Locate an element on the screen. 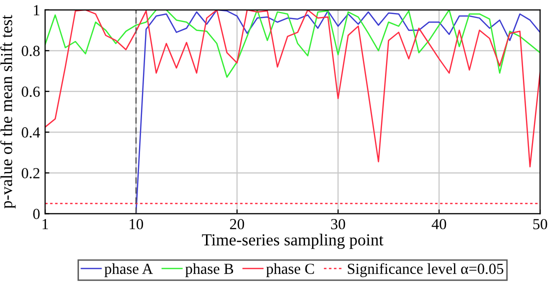  x-tick-label: 10 is located at coordinates (137, 224).